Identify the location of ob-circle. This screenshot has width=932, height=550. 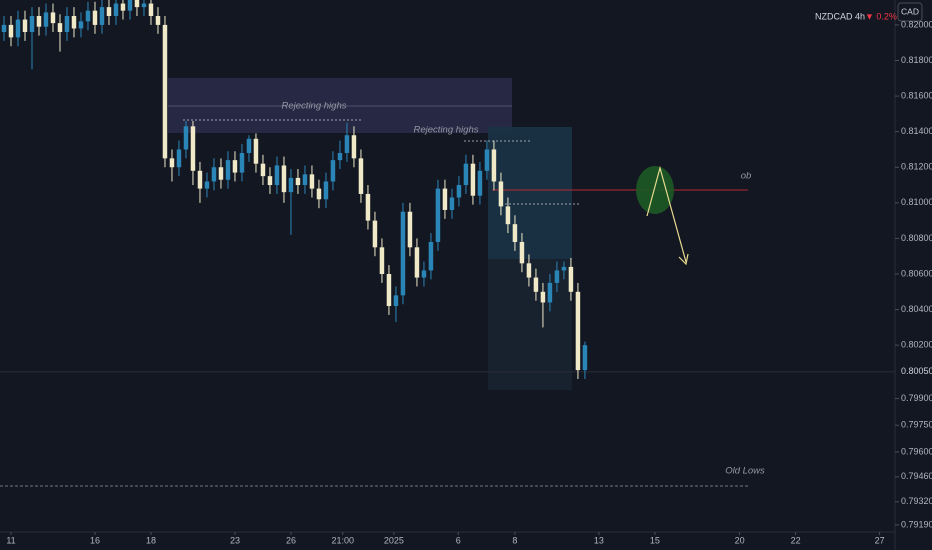
(655, 190).